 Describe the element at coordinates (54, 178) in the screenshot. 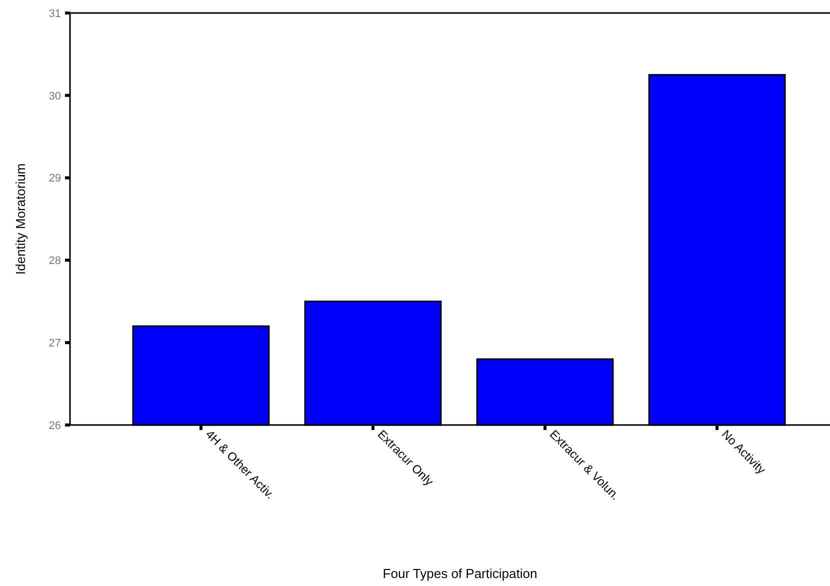

I see `y-tick-label: 29` at that location.